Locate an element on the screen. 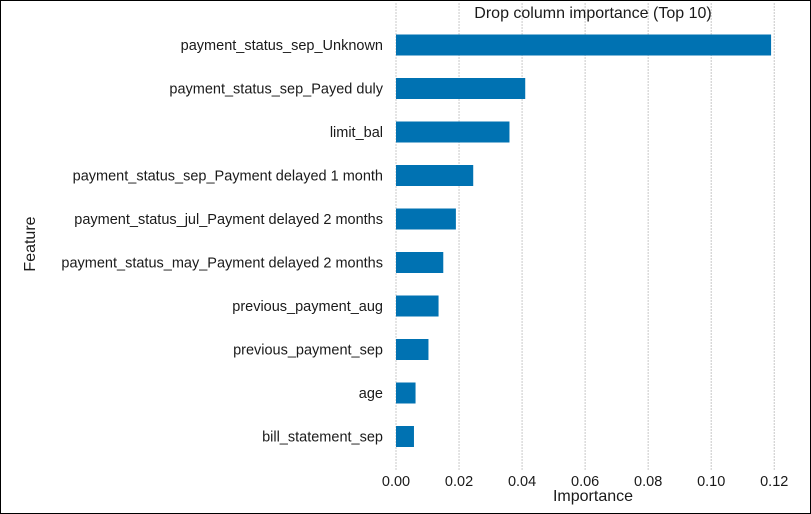  y-axis-label: Feature is located at coordinates (30, 243).